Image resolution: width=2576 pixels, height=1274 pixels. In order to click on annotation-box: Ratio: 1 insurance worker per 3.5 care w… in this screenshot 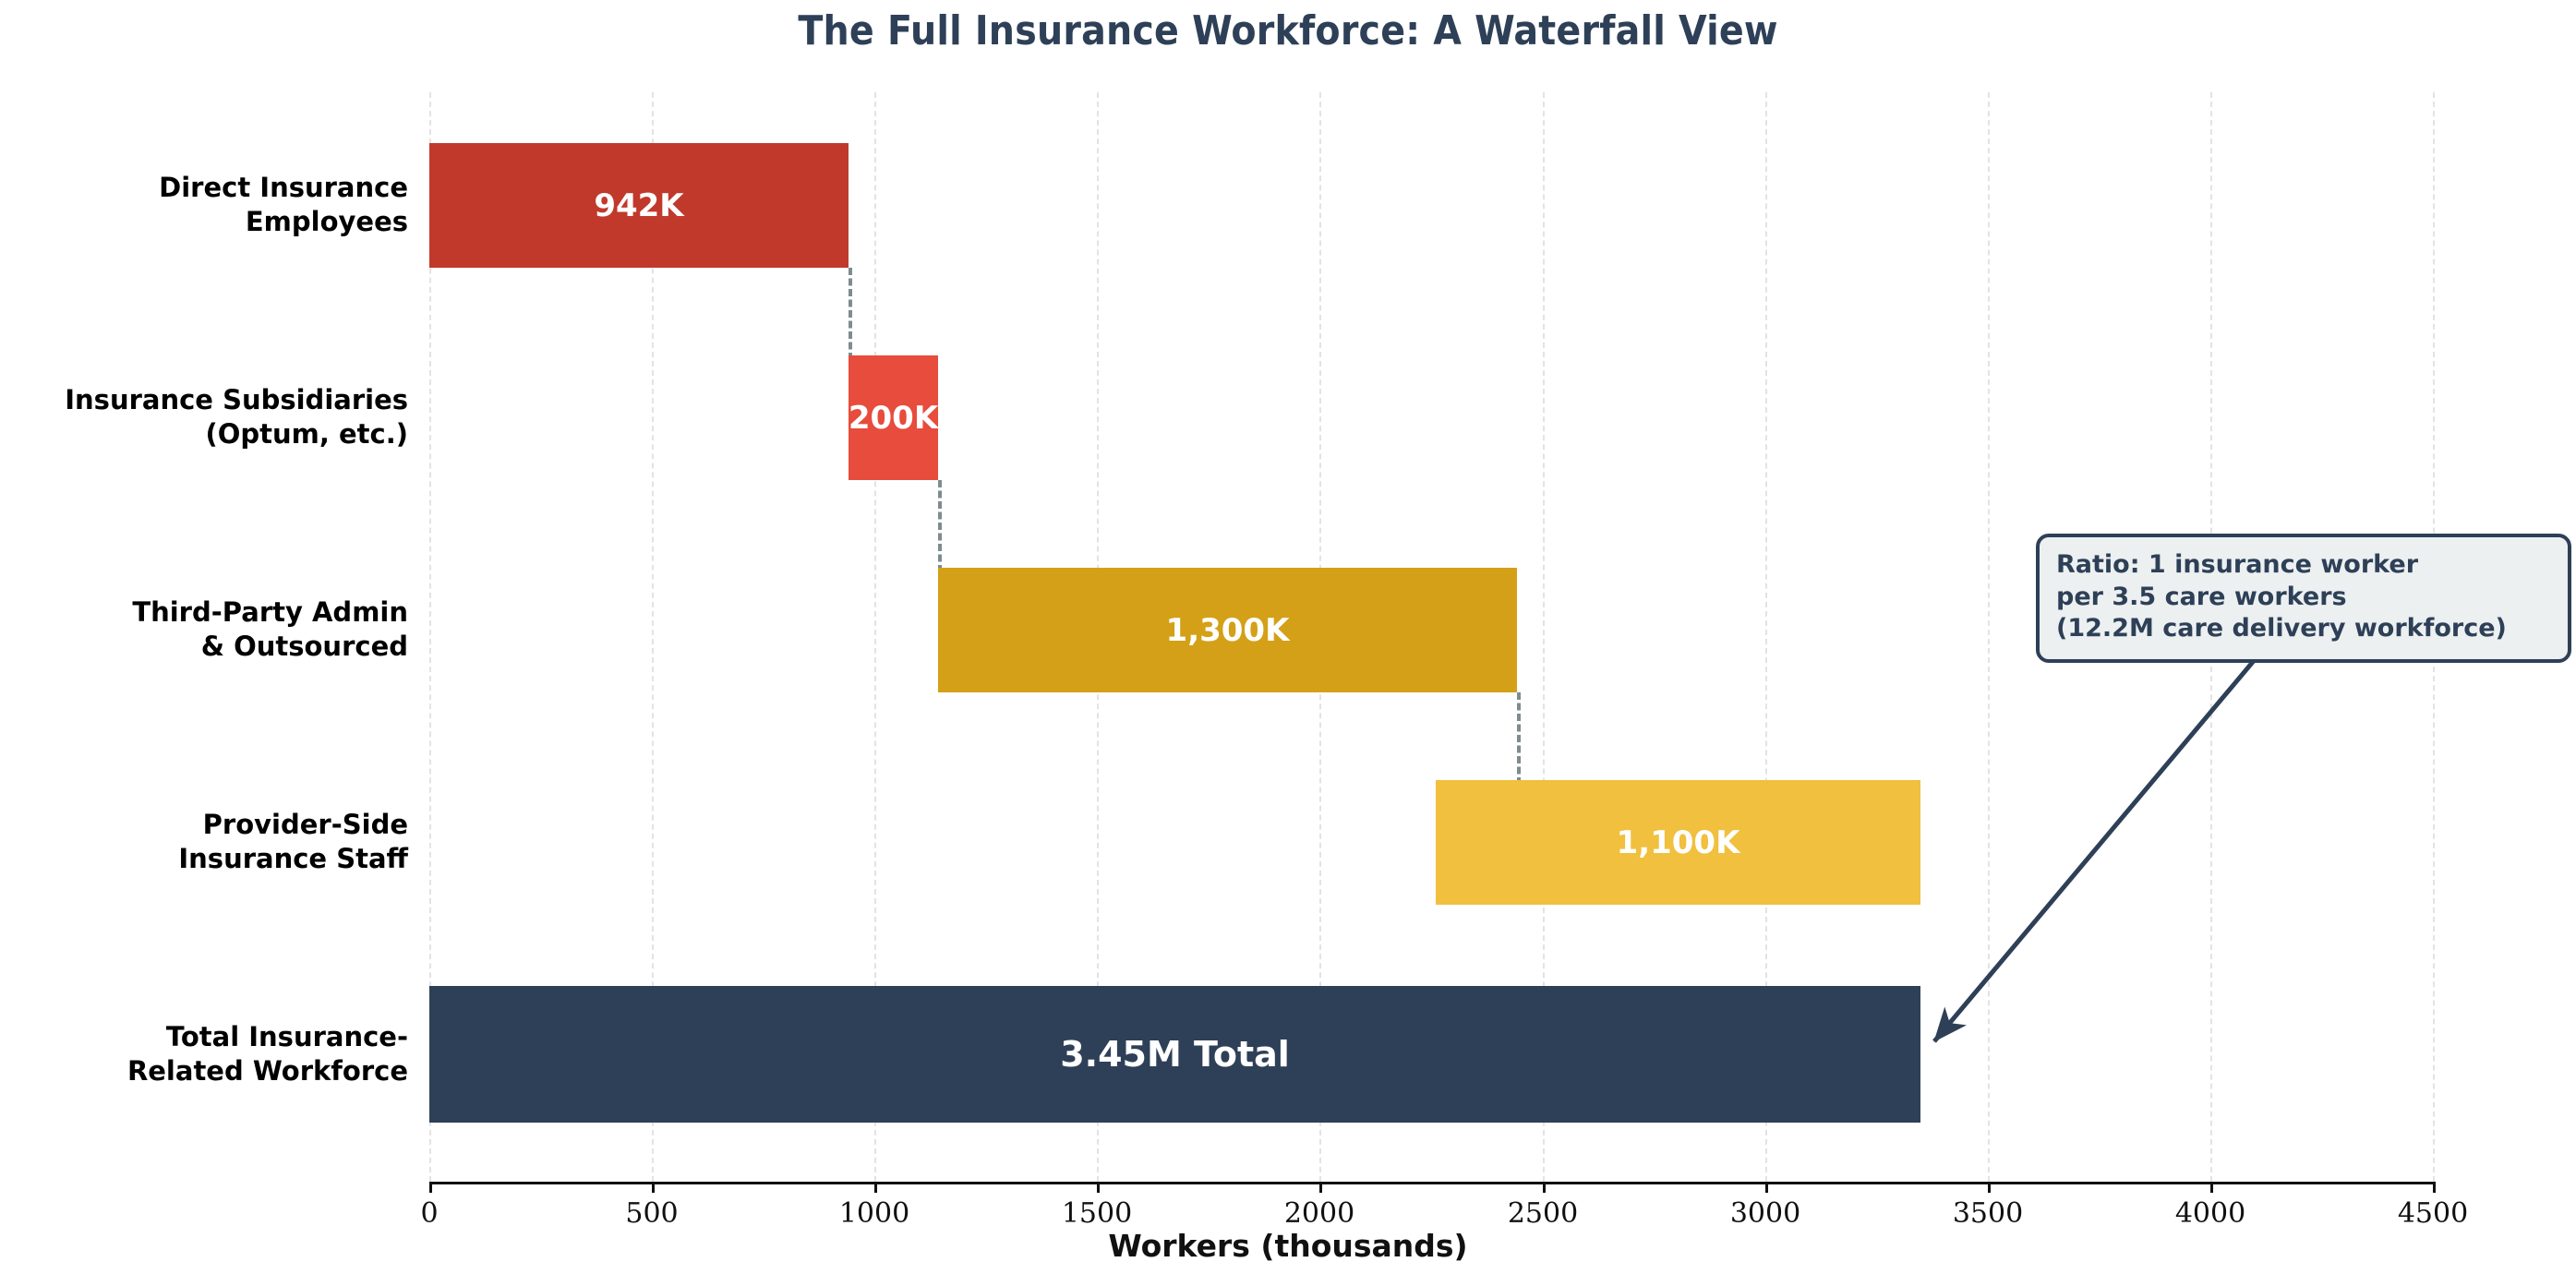, I will do `click(2303, 598)`.